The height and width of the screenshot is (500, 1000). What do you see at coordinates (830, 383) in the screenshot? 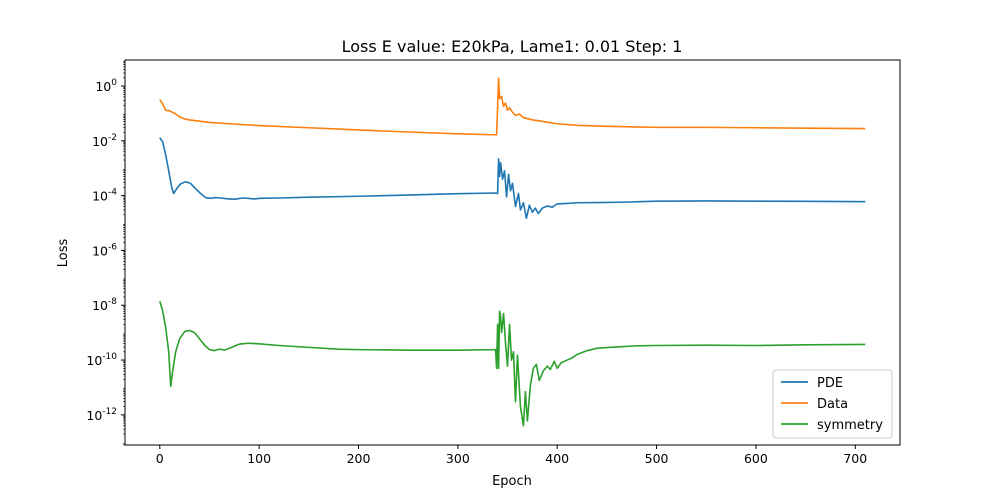
I see `legend-label-pde: PDE` at bounding box center [830, 383].